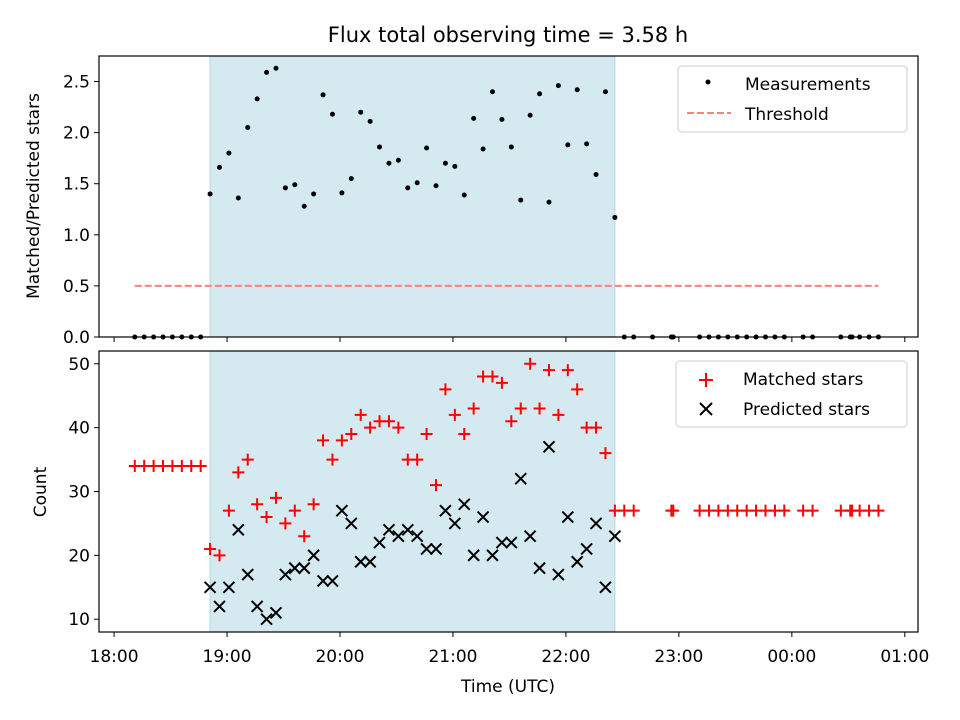  I want to click on legend-predicted-marker, so click(706, 409).